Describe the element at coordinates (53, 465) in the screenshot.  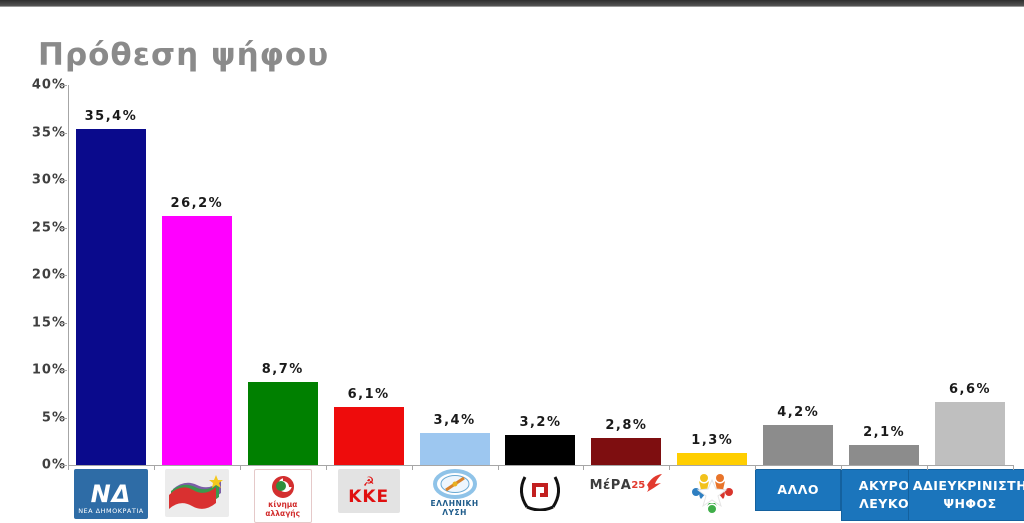
I see `y-tick-label: 0%` at that location.